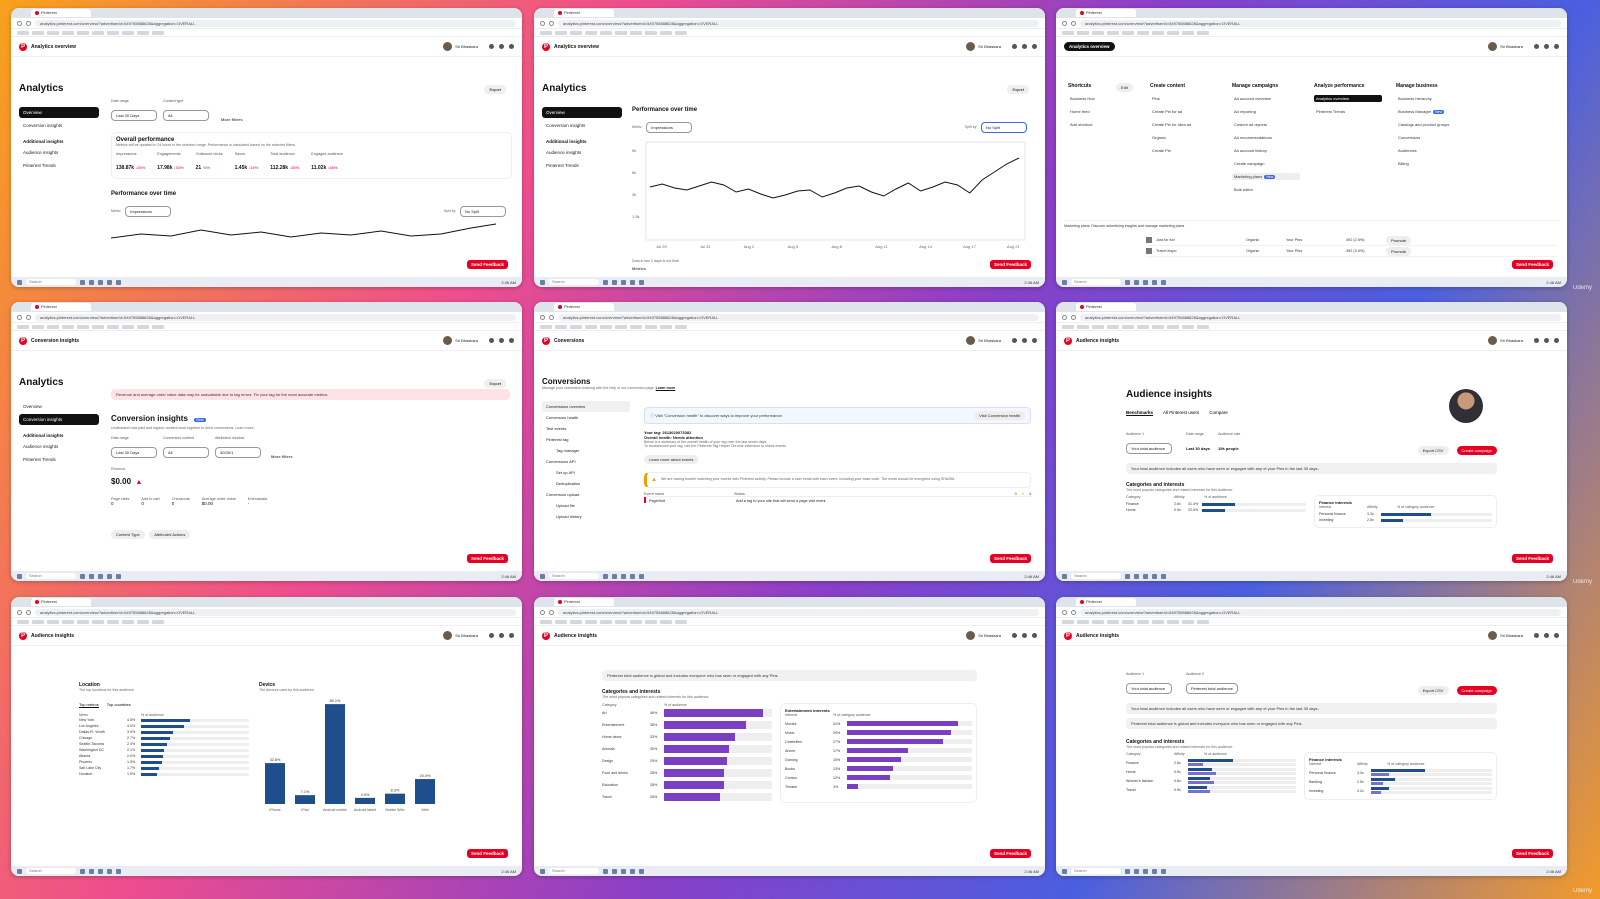 The height and width of the screenshot is (899, 1600). What do you see at coordinates (687, 737) in the screenshot?
I see `category-row: Home decor 33%` at bounding box center [687, 737].